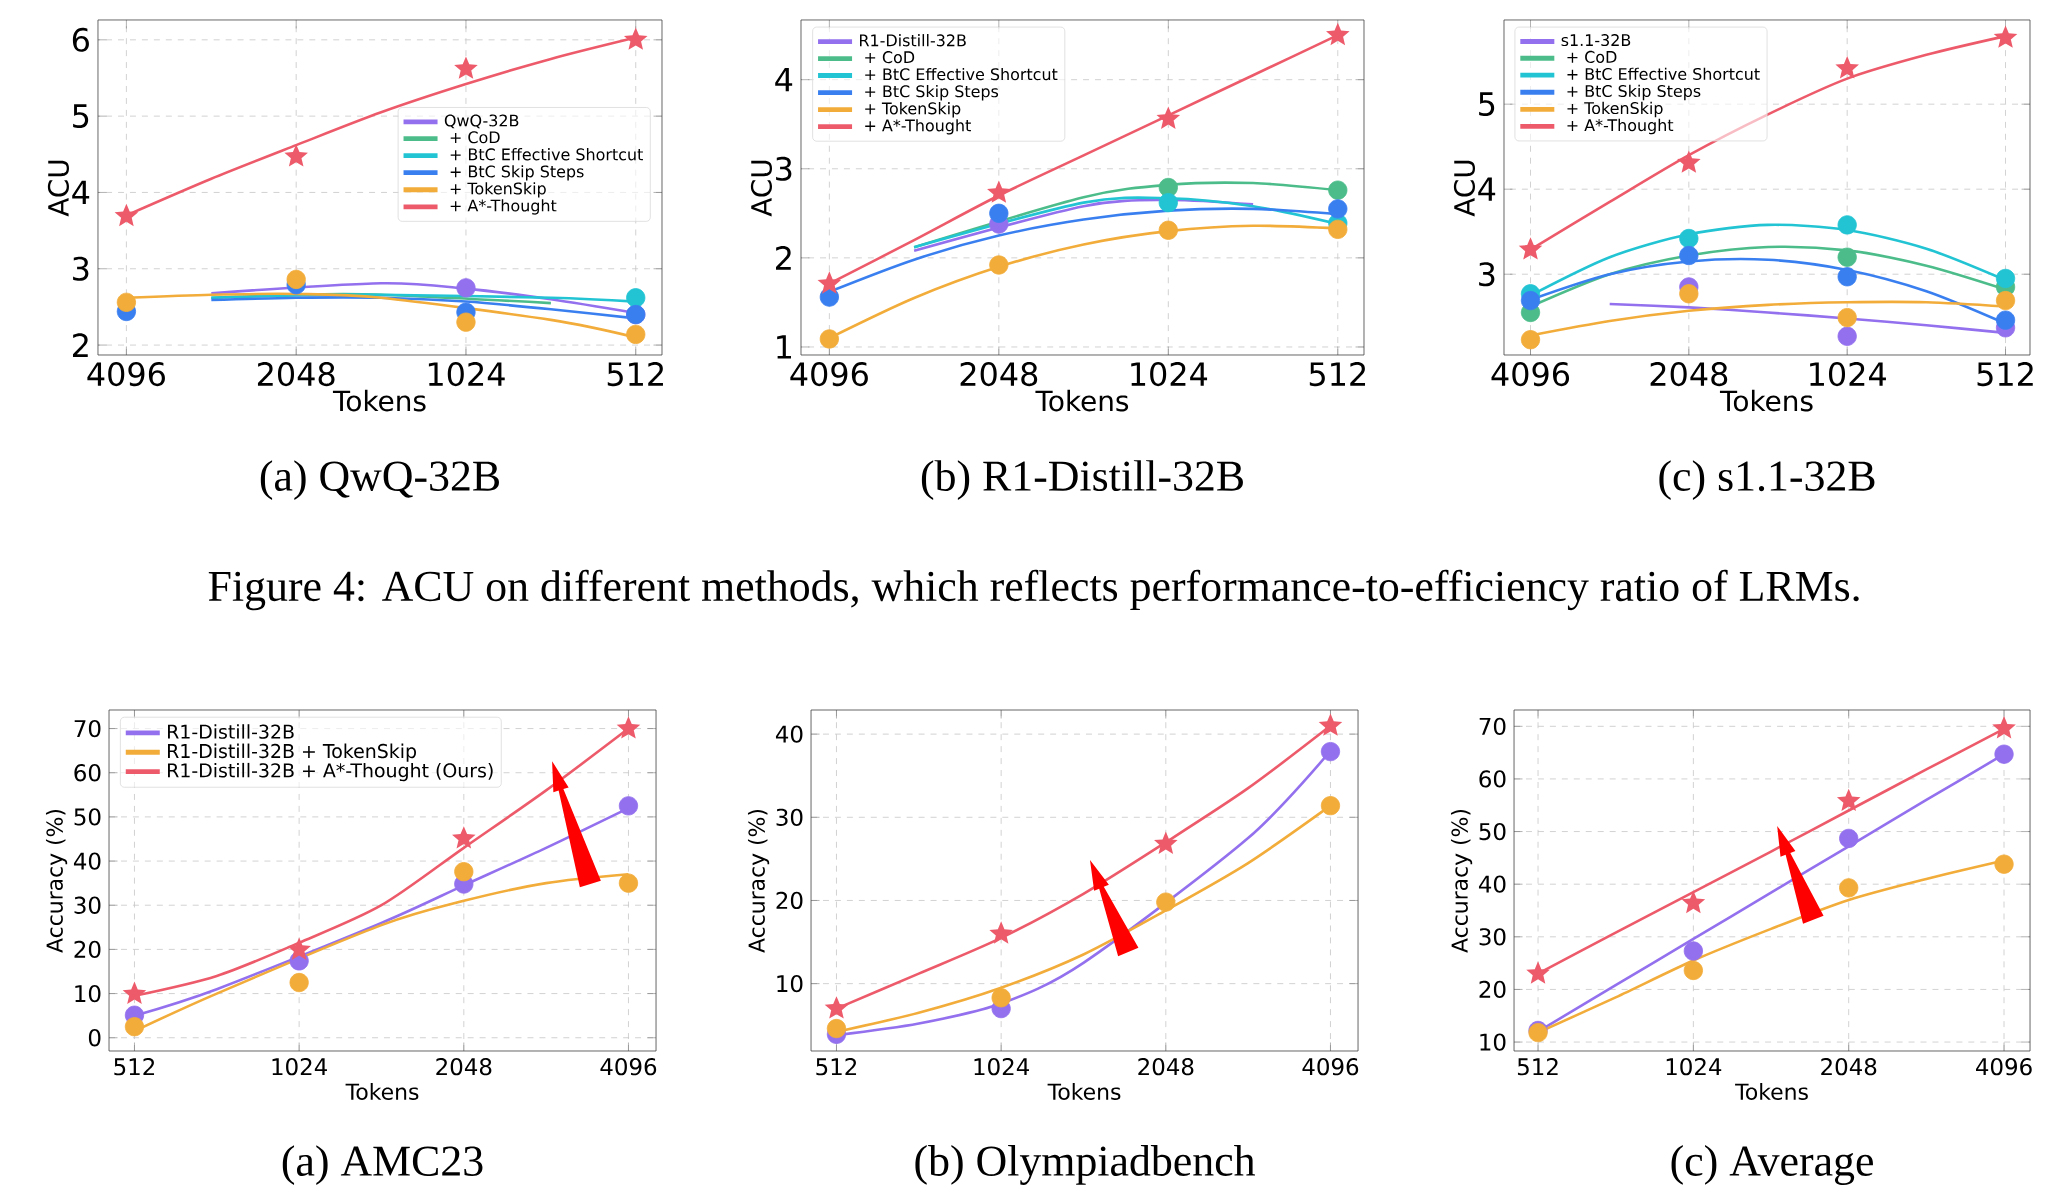 The width and height of the screenshot is (2069, 1192). I want to click on text: (c) Average, so click(1772, 1165).